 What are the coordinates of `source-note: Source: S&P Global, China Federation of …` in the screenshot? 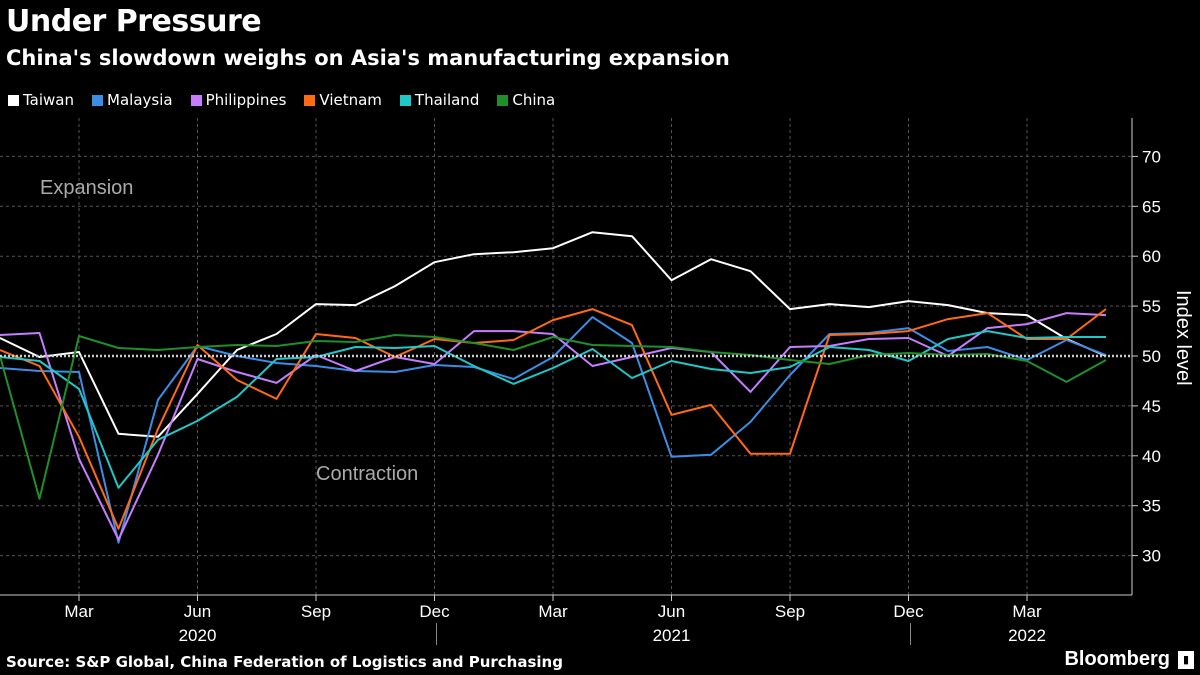 It's located at (284, 662).